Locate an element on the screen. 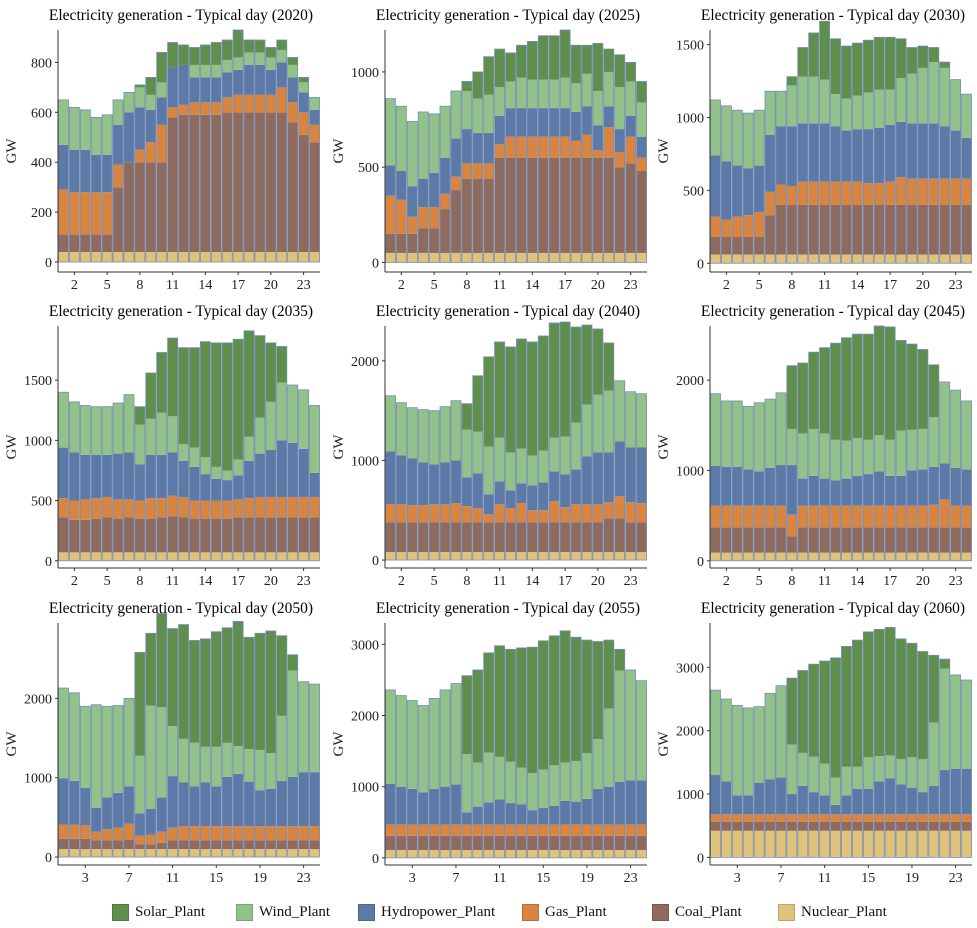 Image resolution: width=977 pixels, height=928 pixels. bar-outline-h19 is located at coordinates (587, 153).